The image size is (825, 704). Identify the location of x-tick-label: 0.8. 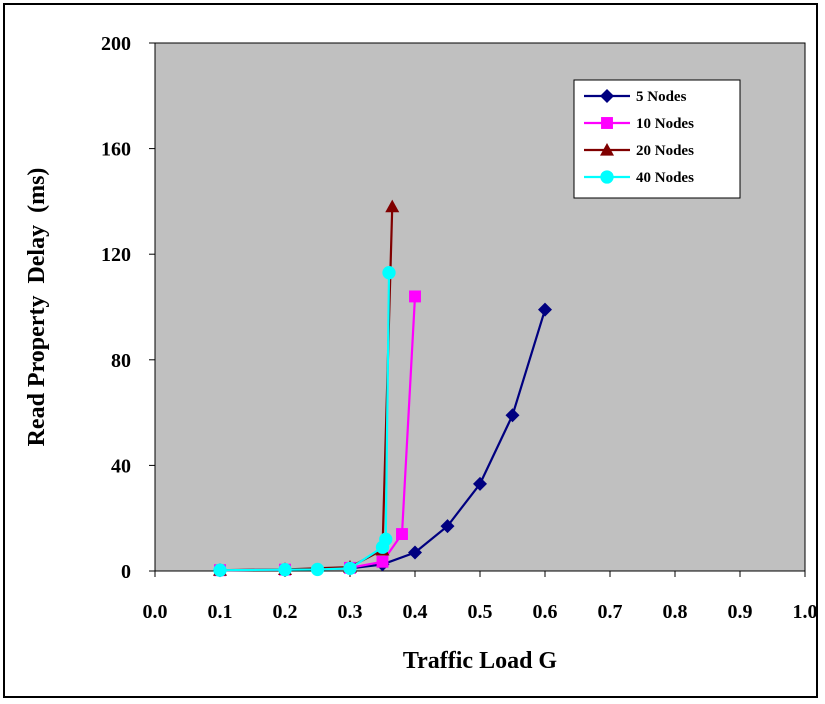
(675, 612).